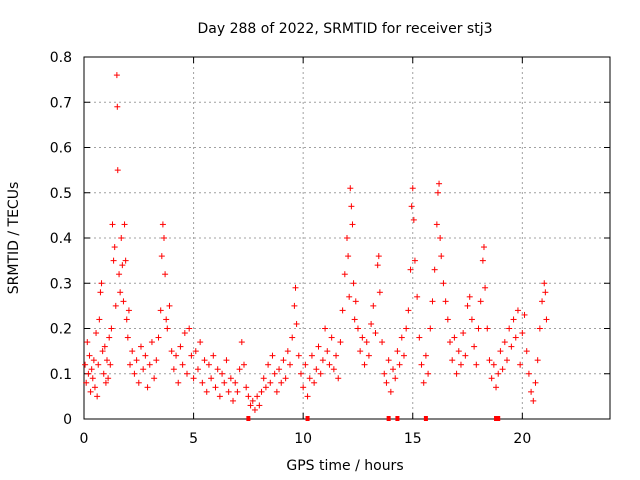 The width and height of the screenshot is (640, 480). Describe the element at coordinates (14, 238) in the screenshot. I see `y-axis-label: SRMTID / TECUs` at that location.